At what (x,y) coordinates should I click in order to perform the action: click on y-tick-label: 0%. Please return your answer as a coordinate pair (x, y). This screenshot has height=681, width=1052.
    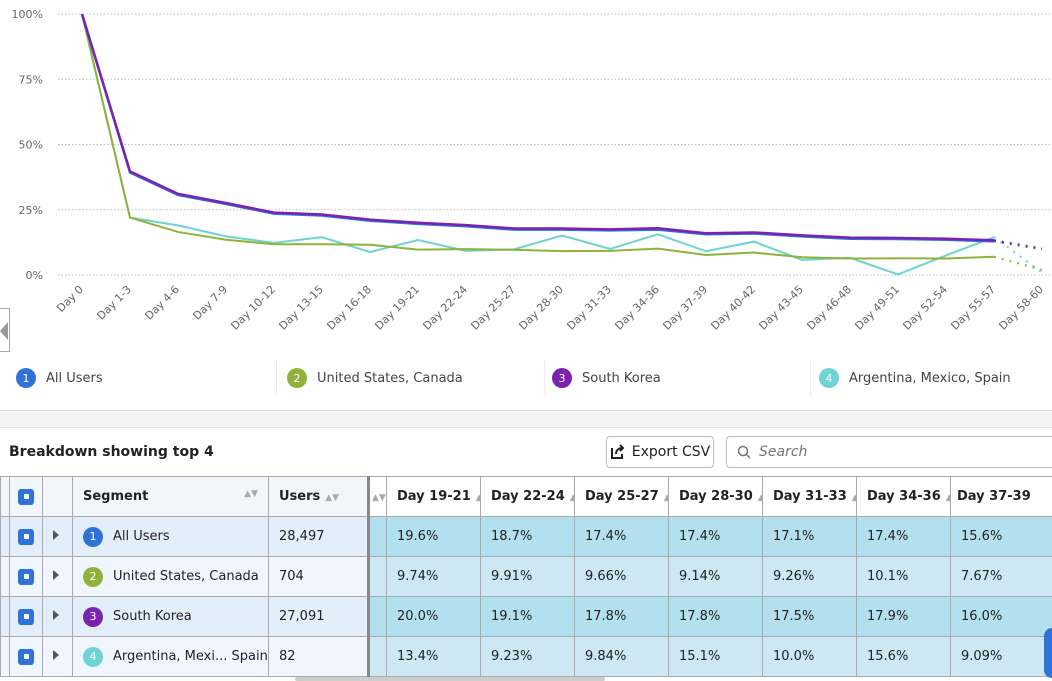
    Looking at the image, I should click on (34, 275).